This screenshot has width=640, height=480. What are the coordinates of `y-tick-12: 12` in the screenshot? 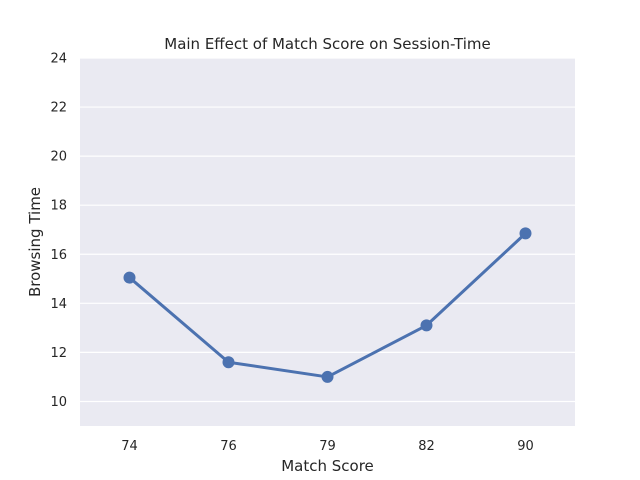 It's located at (58, 353).